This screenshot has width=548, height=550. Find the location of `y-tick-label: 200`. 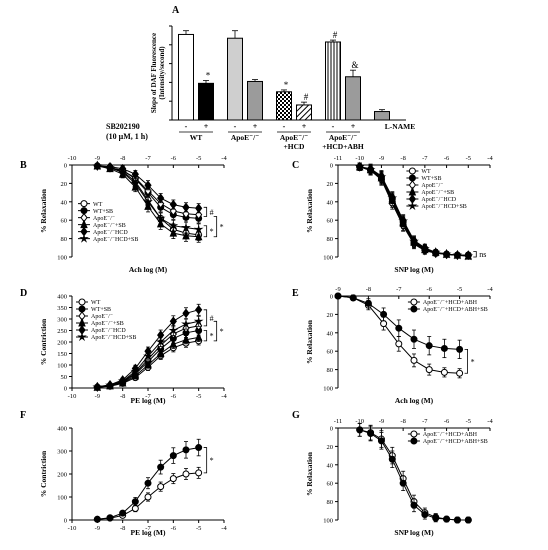

y-tick-label: 200 is located at coordinates (62, 343).